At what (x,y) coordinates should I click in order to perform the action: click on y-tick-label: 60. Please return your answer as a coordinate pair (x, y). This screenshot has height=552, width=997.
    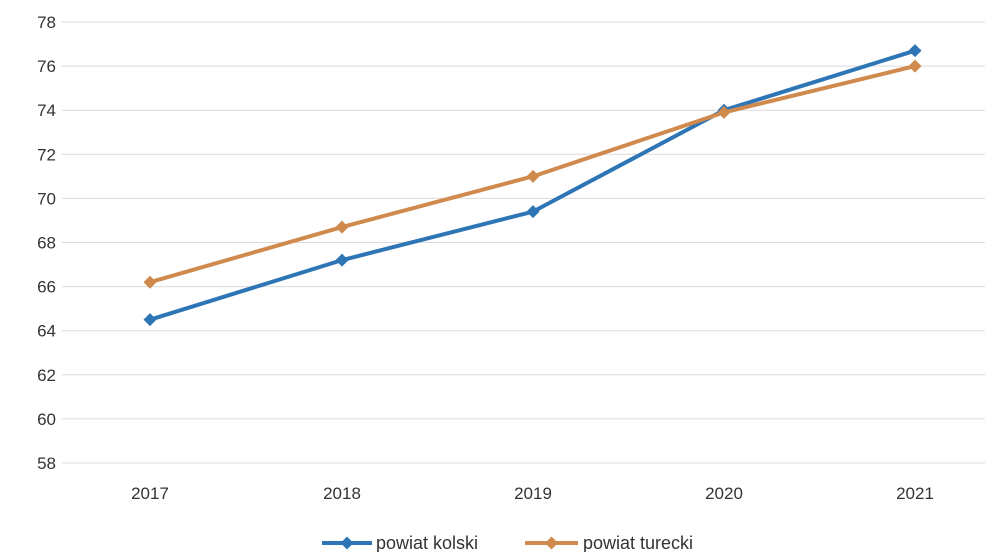
    Looking at the image, I should click on (46, 419).